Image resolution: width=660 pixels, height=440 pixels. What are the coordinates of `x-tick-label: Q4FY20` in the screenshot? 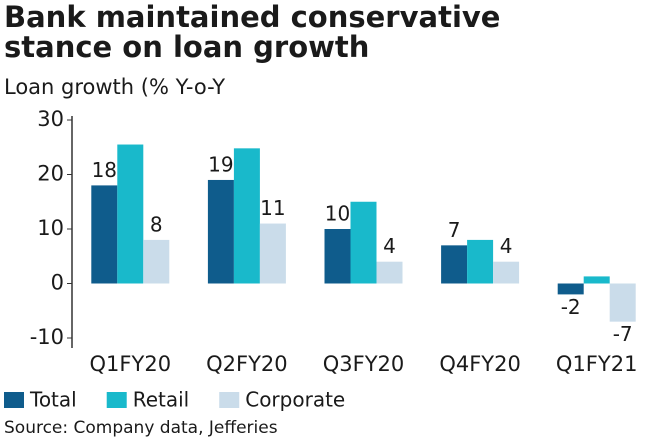 It's located at (480, 364).